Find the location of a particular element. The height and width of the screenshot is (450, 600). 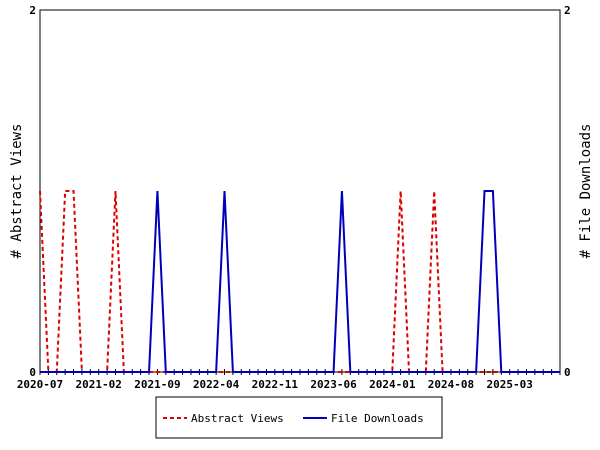

x-tick-label: 2021-09 is located at coordinates (157, 384).